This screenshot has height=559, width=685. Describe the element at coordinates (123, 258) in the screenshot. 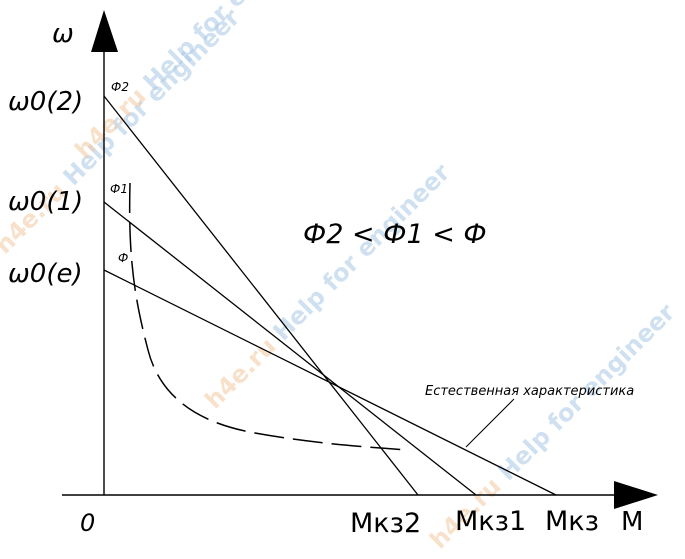

I see `label-phi: Ф` at that location.